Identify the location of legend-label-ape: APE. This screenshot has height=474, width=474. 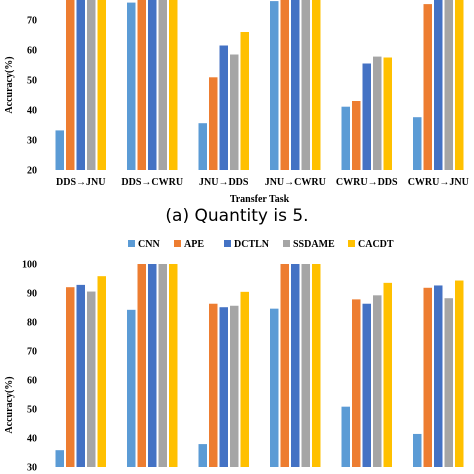
(194, 244).